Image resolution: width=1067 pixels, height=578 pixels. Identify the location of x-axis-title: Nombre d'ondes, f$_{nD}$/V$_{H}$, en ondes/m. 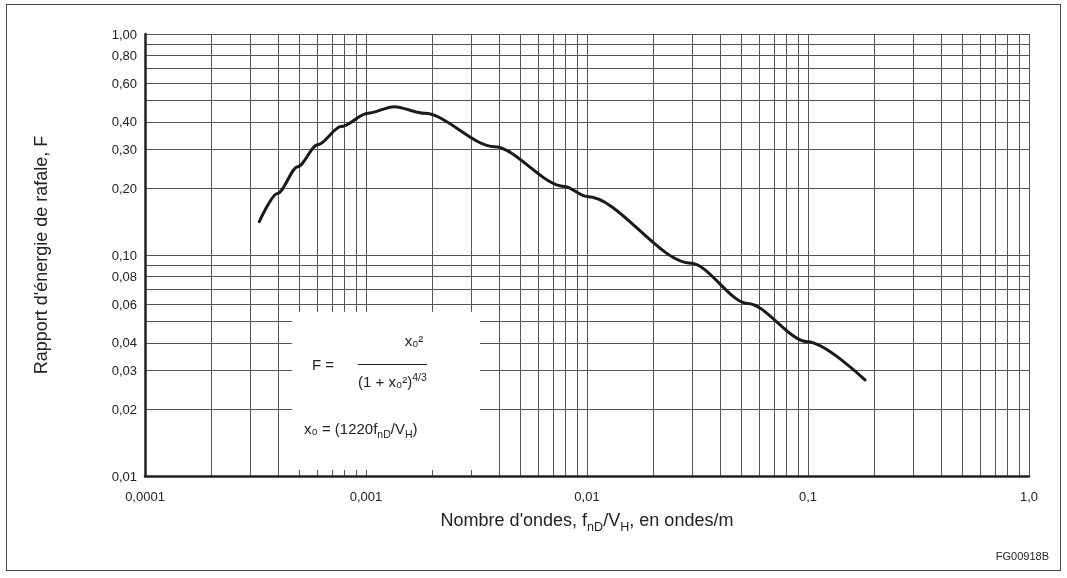
(587, 522).